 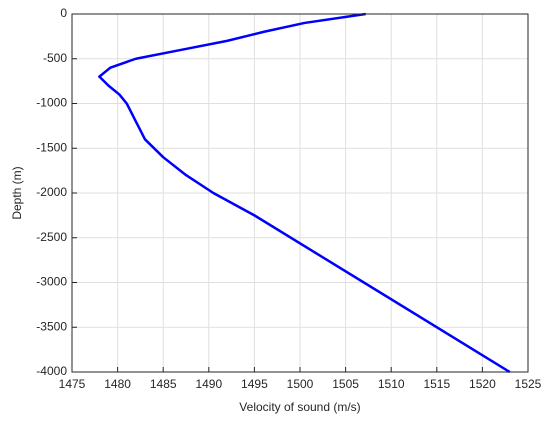 I want to click on y-tick-label: -2000, so click(x=51, y=192).